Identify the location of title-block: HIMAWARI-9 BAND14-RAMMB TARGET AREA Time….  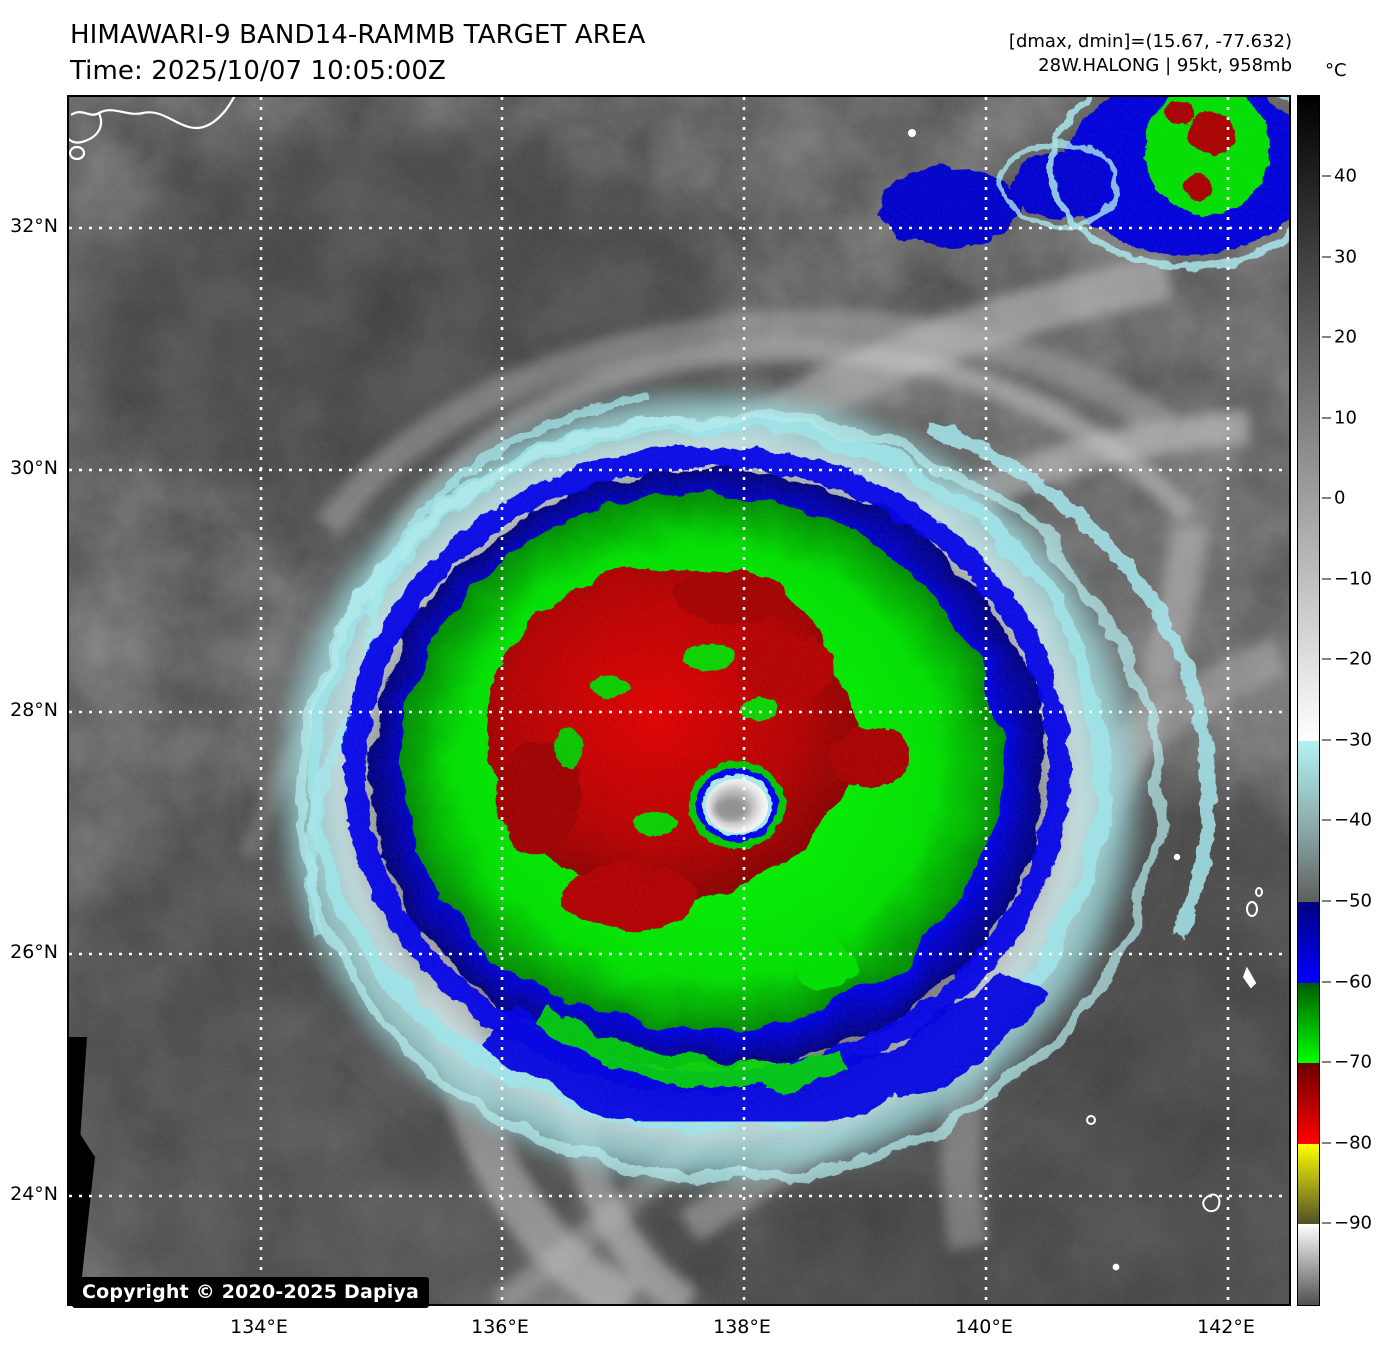
(357, 54).